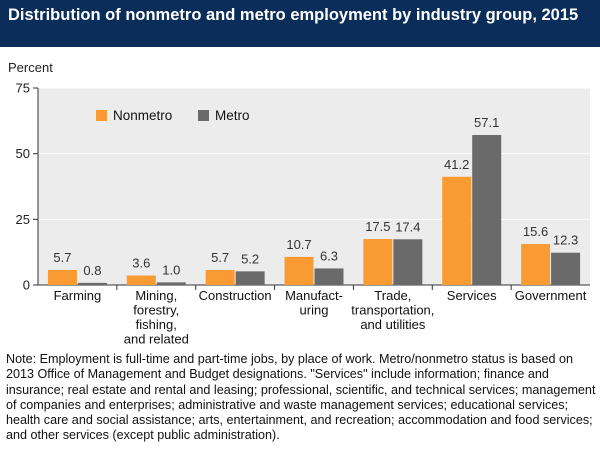 The image size is (600, 462). What do you see at coordinates (92, 270) in the screenshot?
I see `data-label: 0.8` at bounding box center [92, 270].